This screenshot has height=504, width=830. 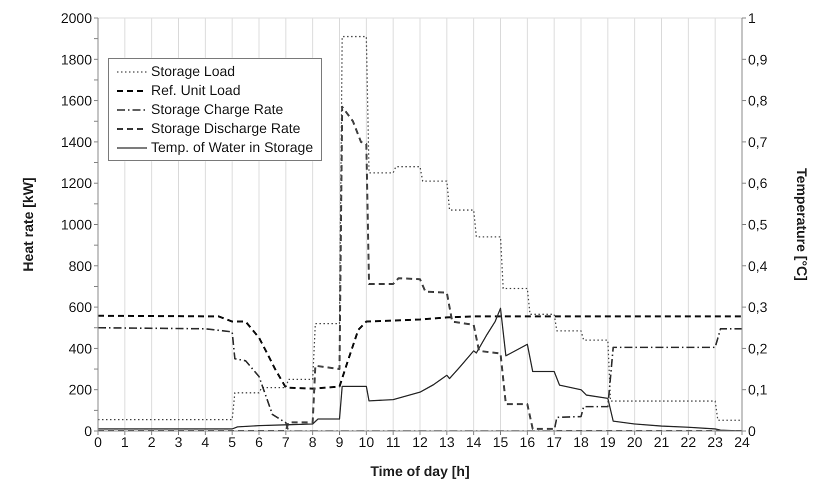 I want to click on x-tick-label: 24, so click(x=742, y=442).